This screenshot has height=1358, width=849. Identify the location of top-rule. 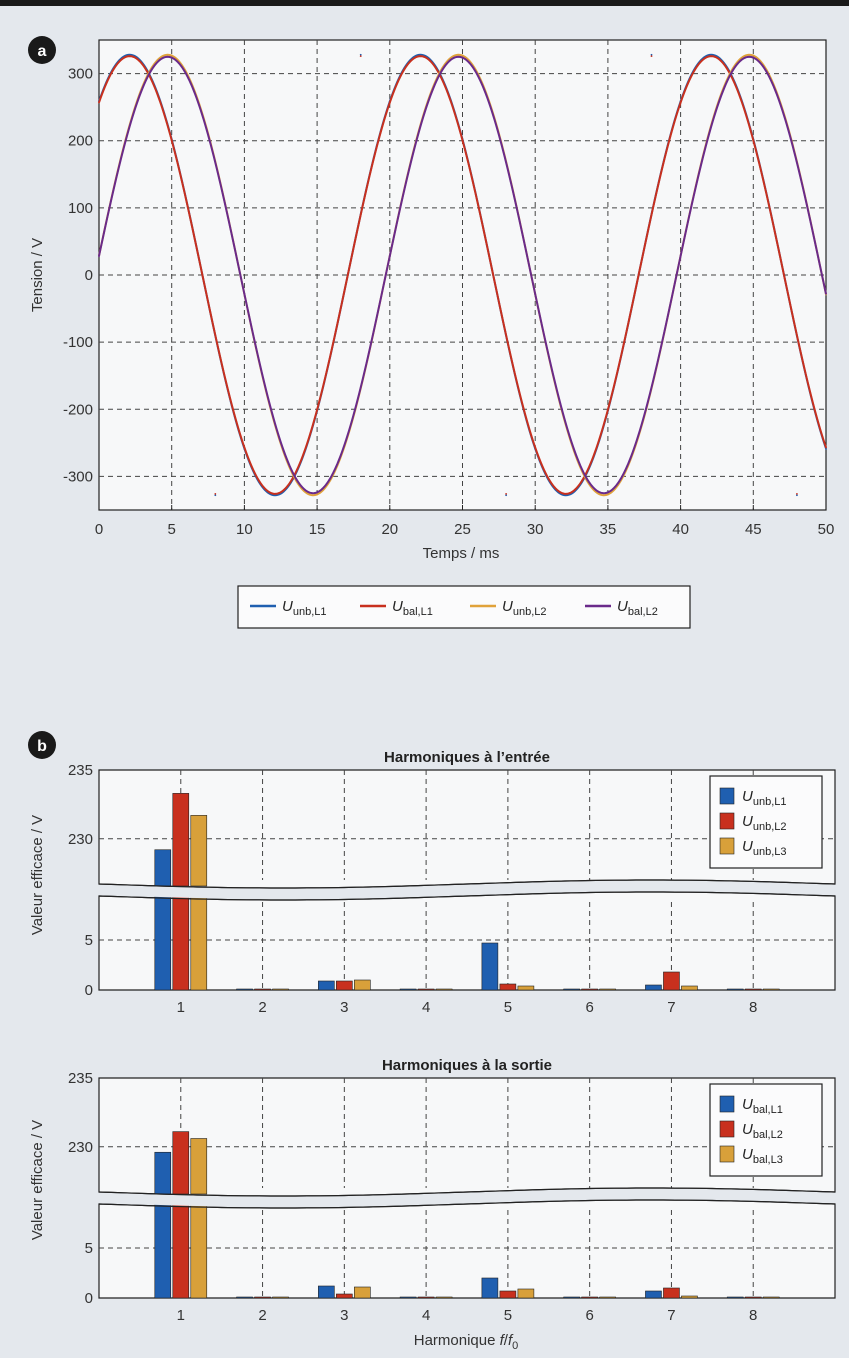
(424, 3).